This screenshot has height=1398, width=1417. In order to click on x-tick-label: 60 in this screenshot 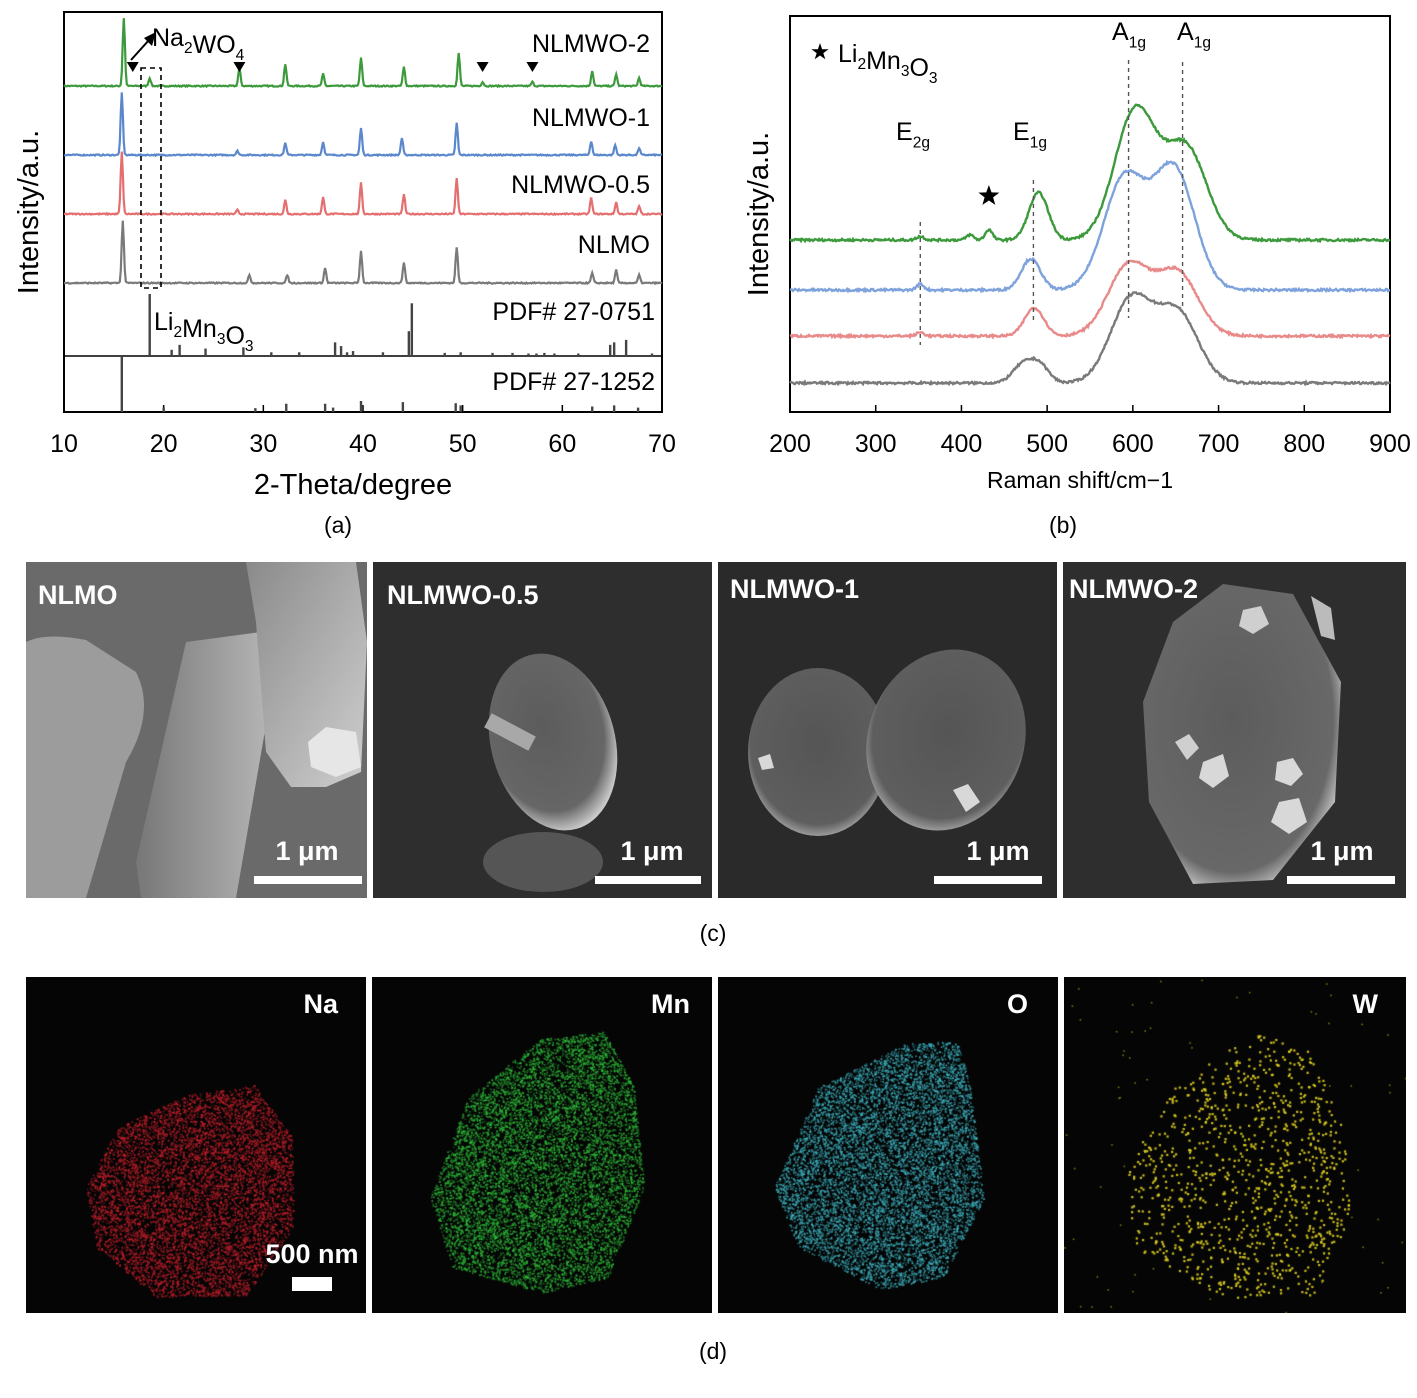, I will do `click(562, 444)`.